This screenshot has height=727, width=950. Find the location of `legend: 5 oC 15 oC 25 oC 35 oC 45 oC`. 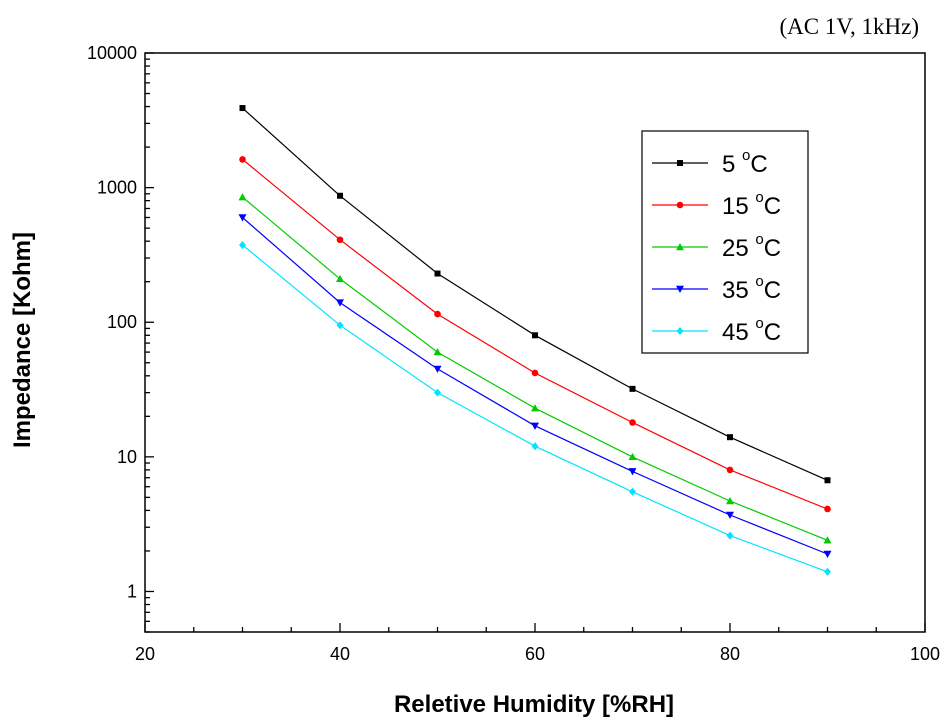

legend: 5 oC 15 oC 25 oC 35 oC 45 oC is located at coordinates (725, 242).